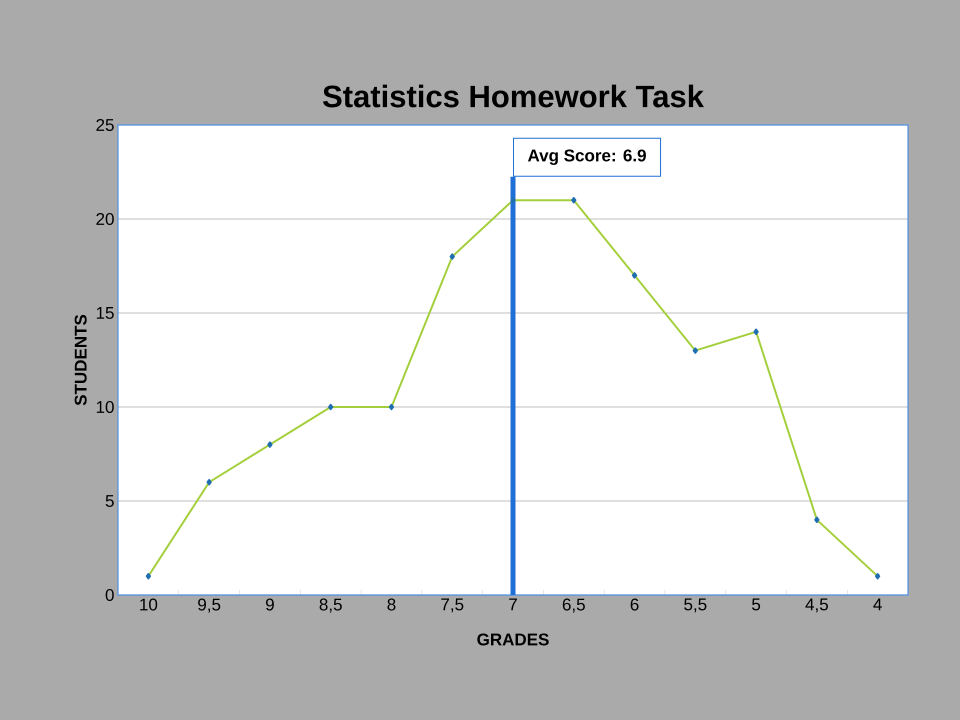  I want to click on y-tick-label: 20, so click(105, 219).